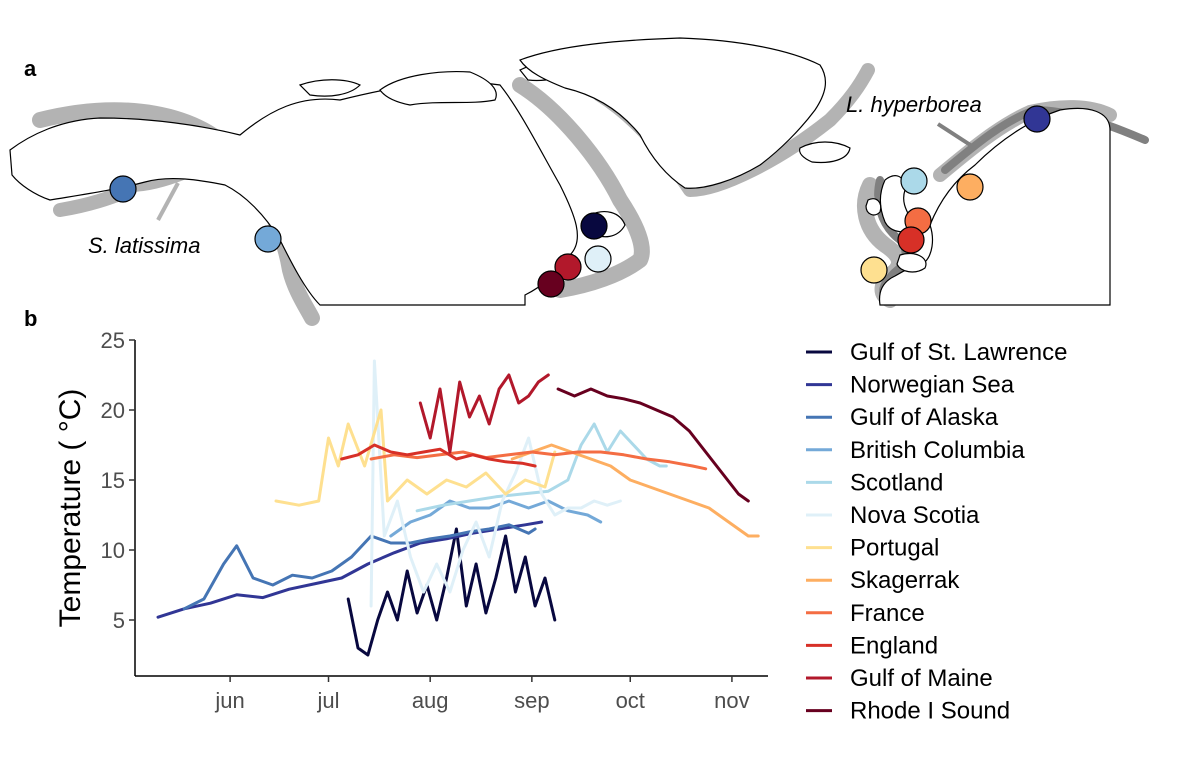 The width and height of the screenshot is (1200, 759). I want to click on series-line-france, so click(538, 460).